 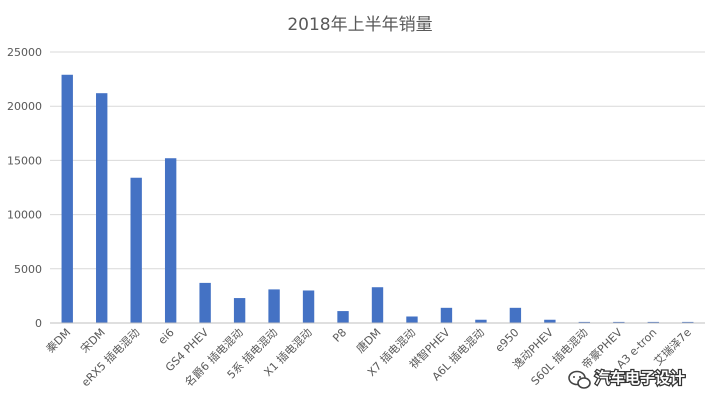 What do you see at coordinates (28, 269) in the screenshot?
I see `y-tick-label: 5000` at bounding box center [28, 269].